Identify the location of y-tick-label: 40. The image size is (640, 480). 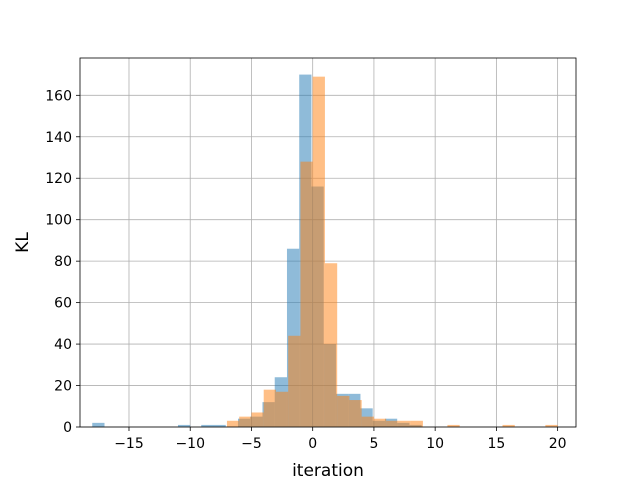
(63, 345).